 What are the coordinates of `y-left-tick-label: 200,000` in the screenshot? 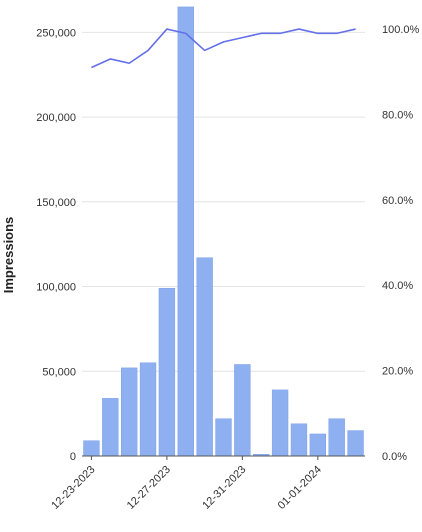 It's located at (56, 118).